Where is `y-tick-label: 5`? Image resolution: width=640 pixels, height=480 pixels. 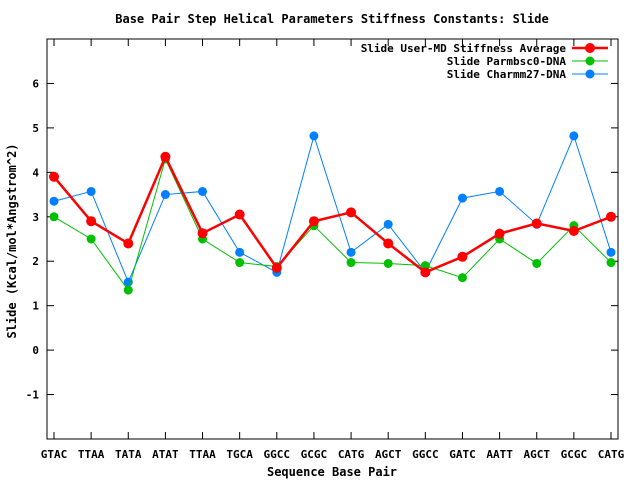
y-tick-label: 5 is located at coordinates (35, 128).